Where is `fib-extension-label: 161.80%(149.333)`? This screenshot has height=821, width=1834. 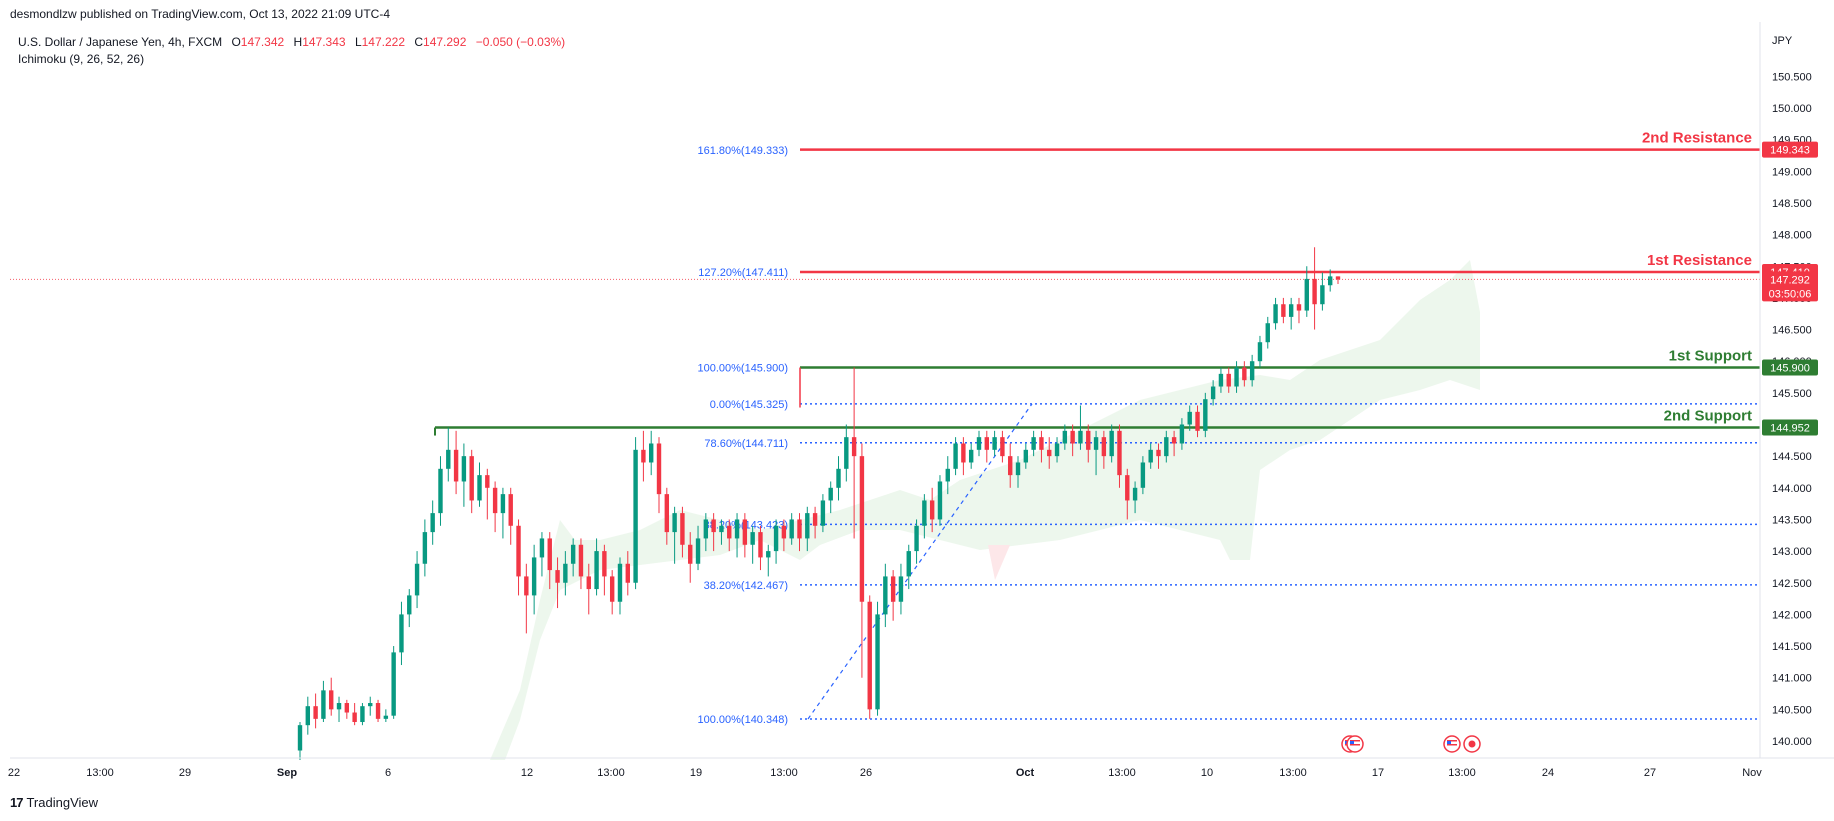
fib-extension-label: 161.80%(149.333) is located at coordinates (742, 151).